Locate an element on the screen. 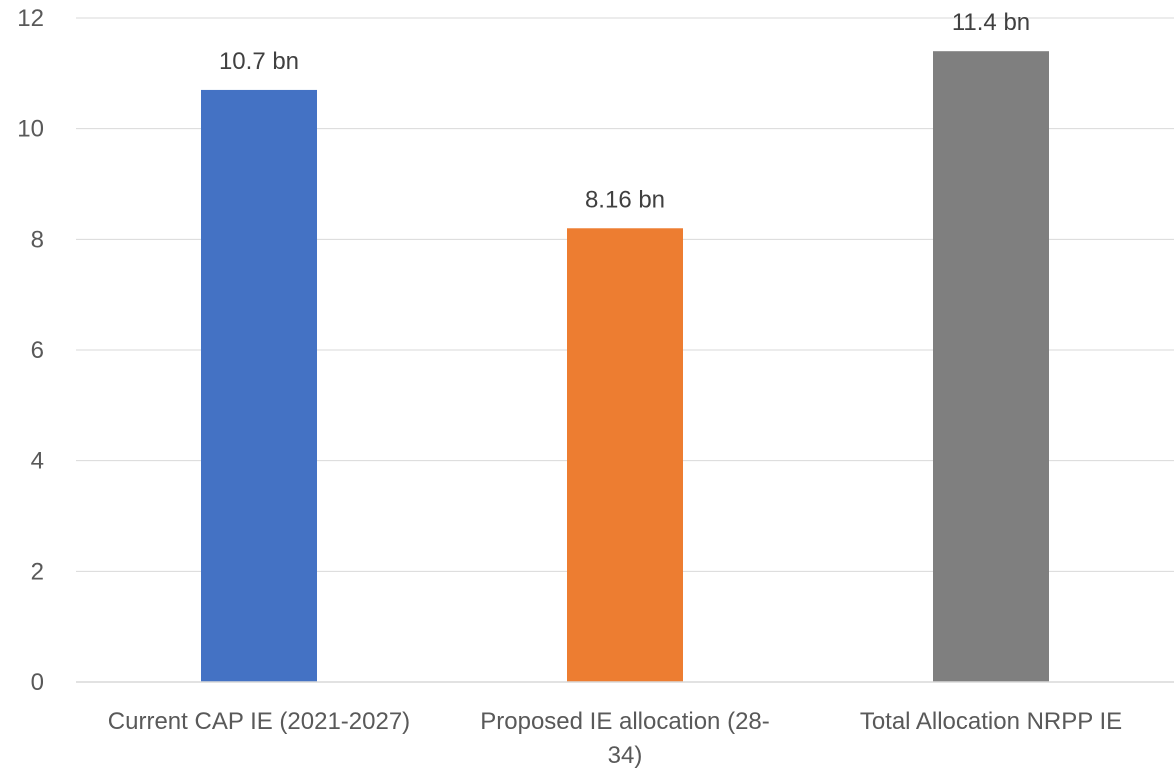  x-category-label: Current CAP IE (2021-2027) is located at coordinates (259, 721).